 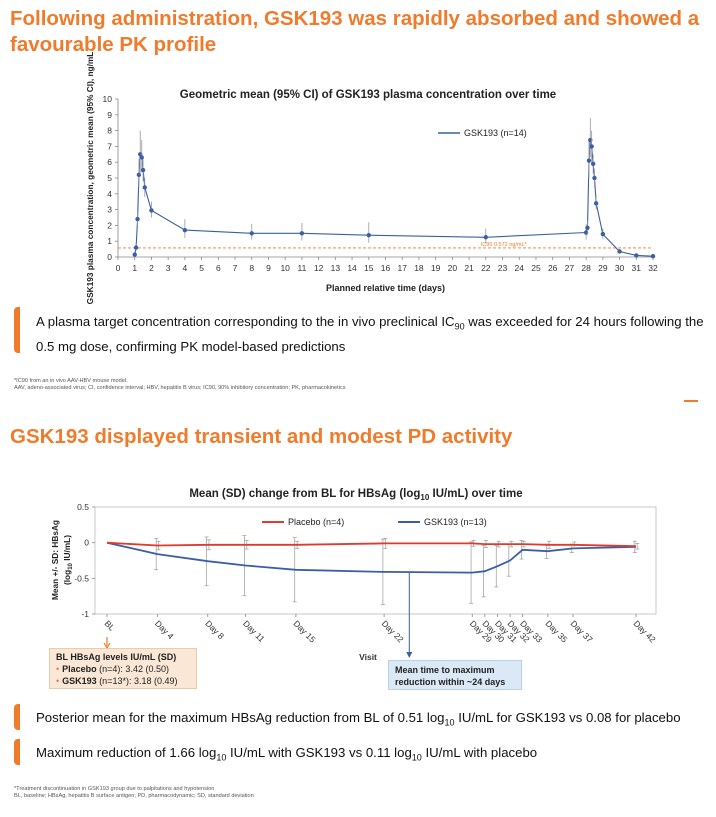 What do you see at coordinates (109, 115) in the screenshot?
I see `pk-y-tick-label: 9` at bounding box center [109, 115].